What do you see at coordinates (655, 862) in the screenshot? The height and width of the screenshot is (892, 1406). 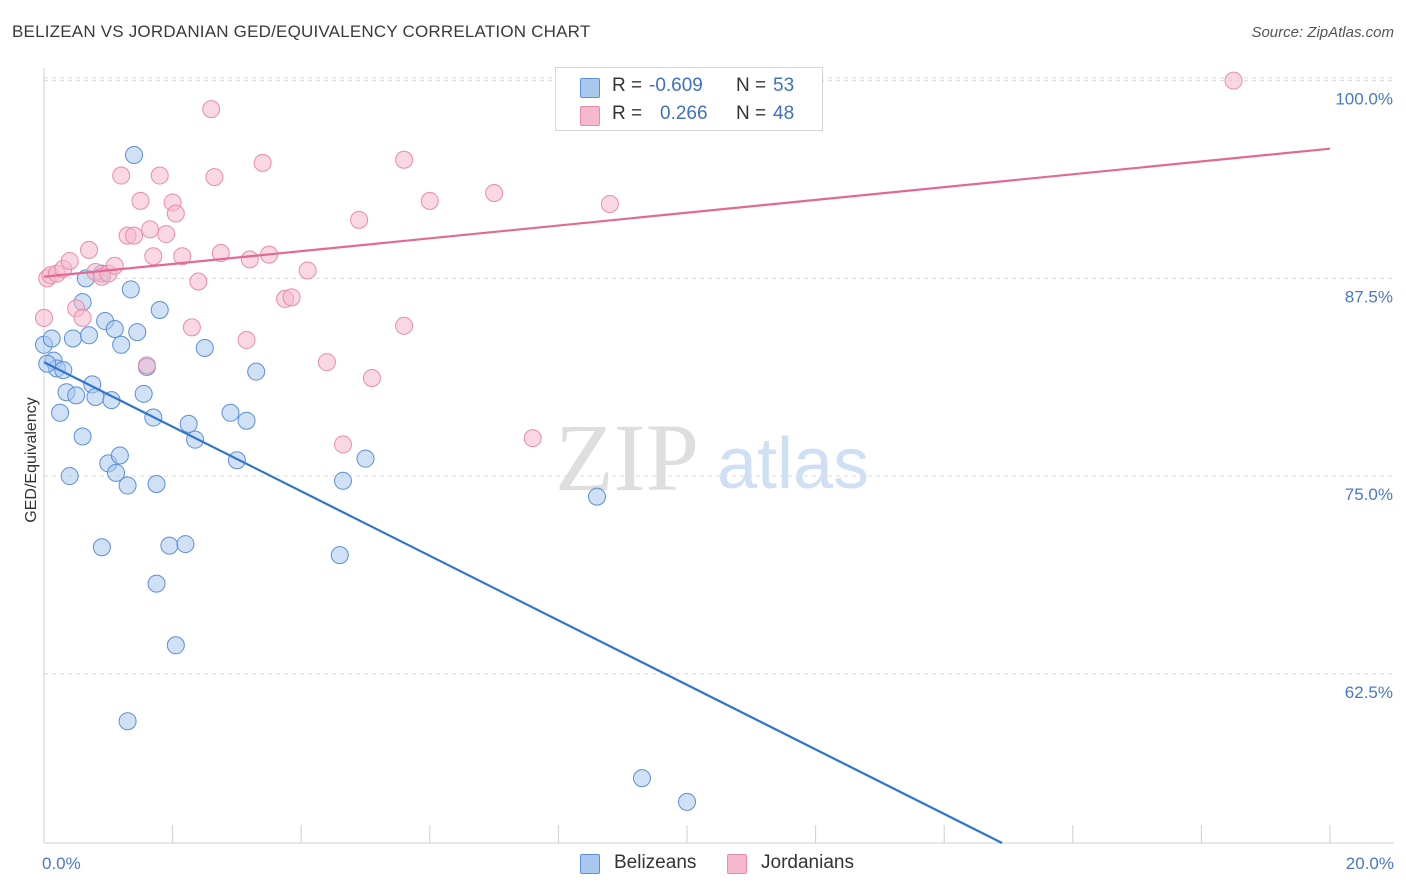 I see `legend-label: Belizeans` at bounding box center [655, 862].